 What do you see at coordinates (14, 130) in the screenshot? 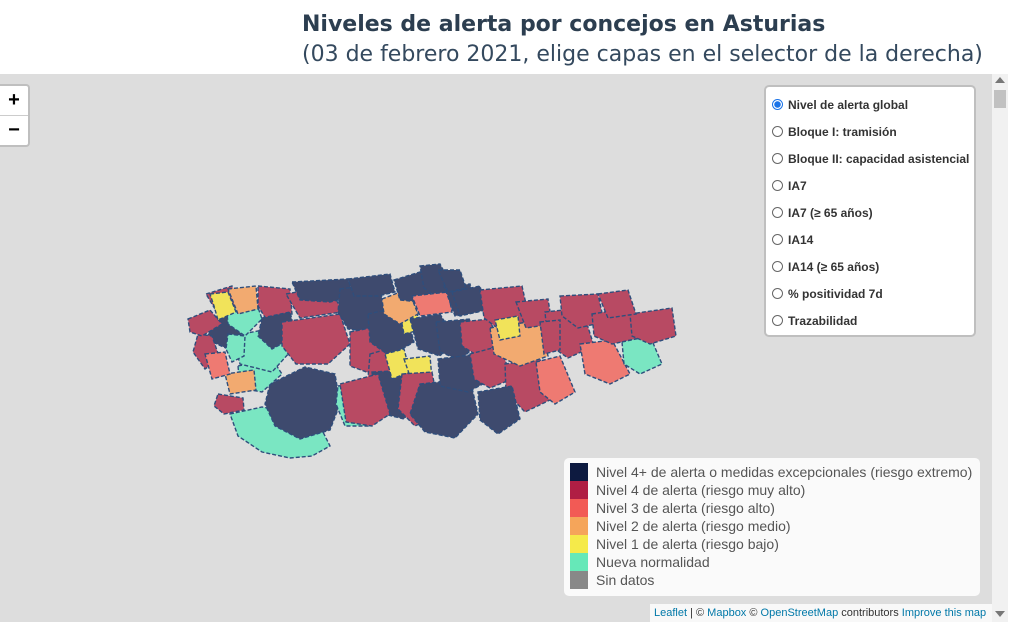
I see `zoom-out-button: −` at bounding box center [14, 130].